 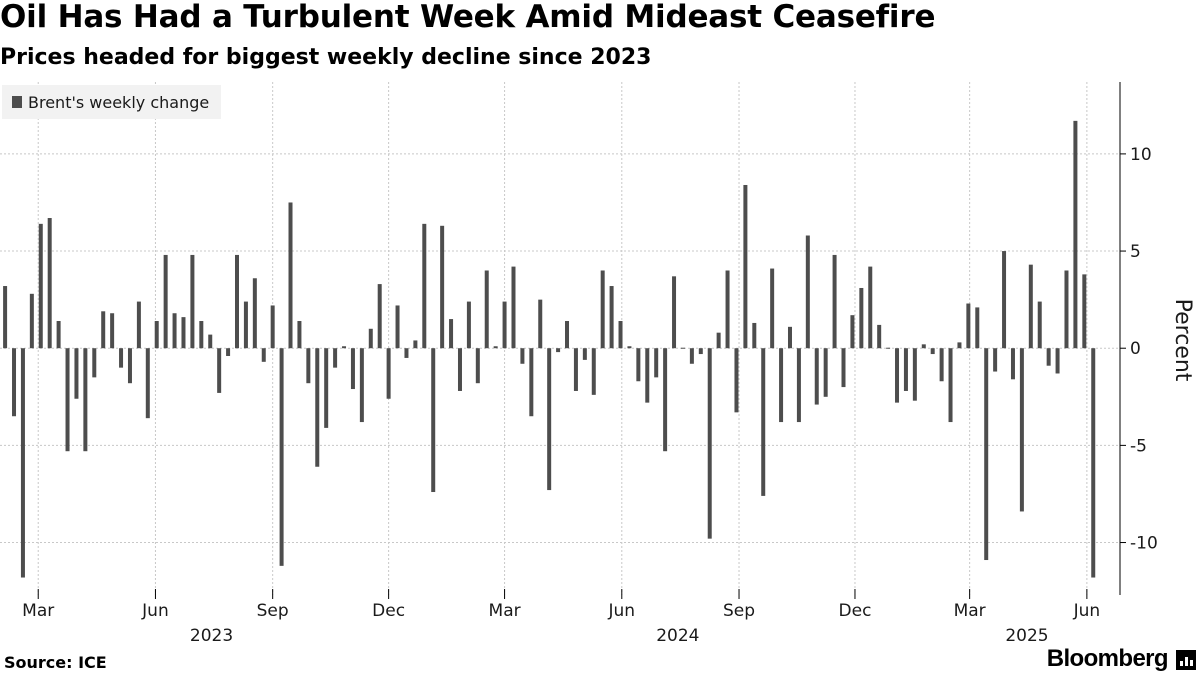 I want to click on x-year-label: 2024, so click(x=677, y=636).